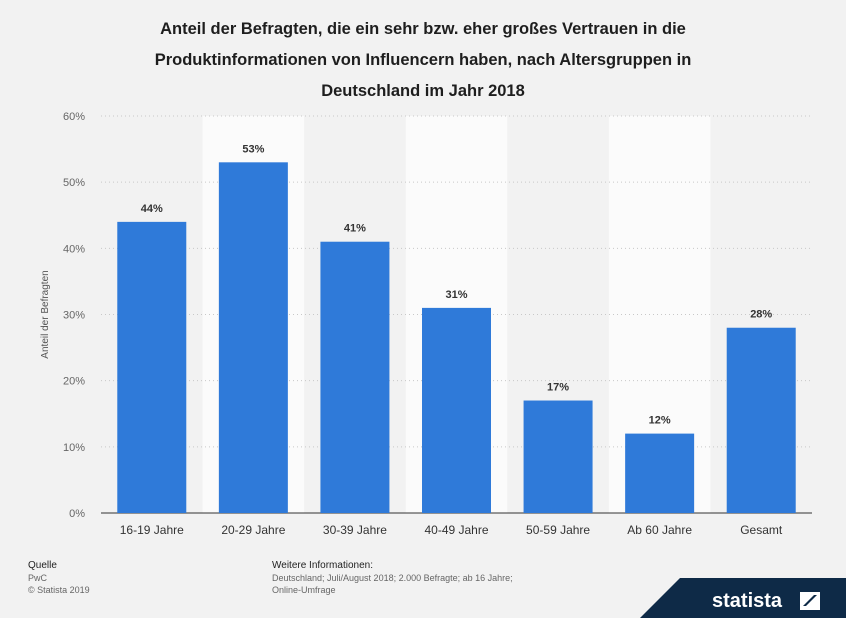 The width and height of the screenshot is (846, 618). Describe the element at coordinates (77, 514) in the screenshot. I see `y-tick-label: 0%` at that location.